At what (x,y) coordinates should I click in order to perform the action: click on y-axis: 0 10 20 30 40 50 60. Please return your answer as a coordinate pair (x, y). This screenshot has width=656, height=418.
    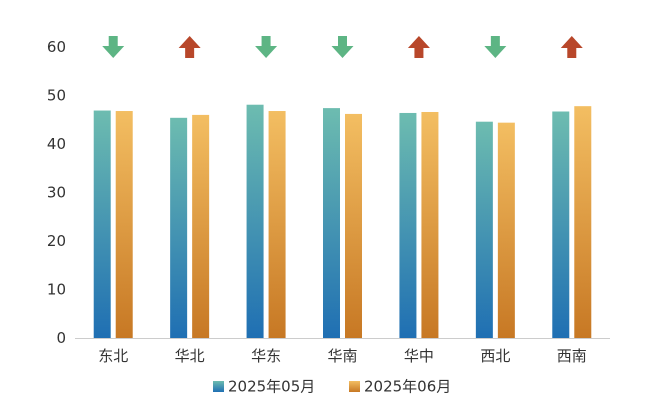
    Looking at the image, I should click on (56, 192).